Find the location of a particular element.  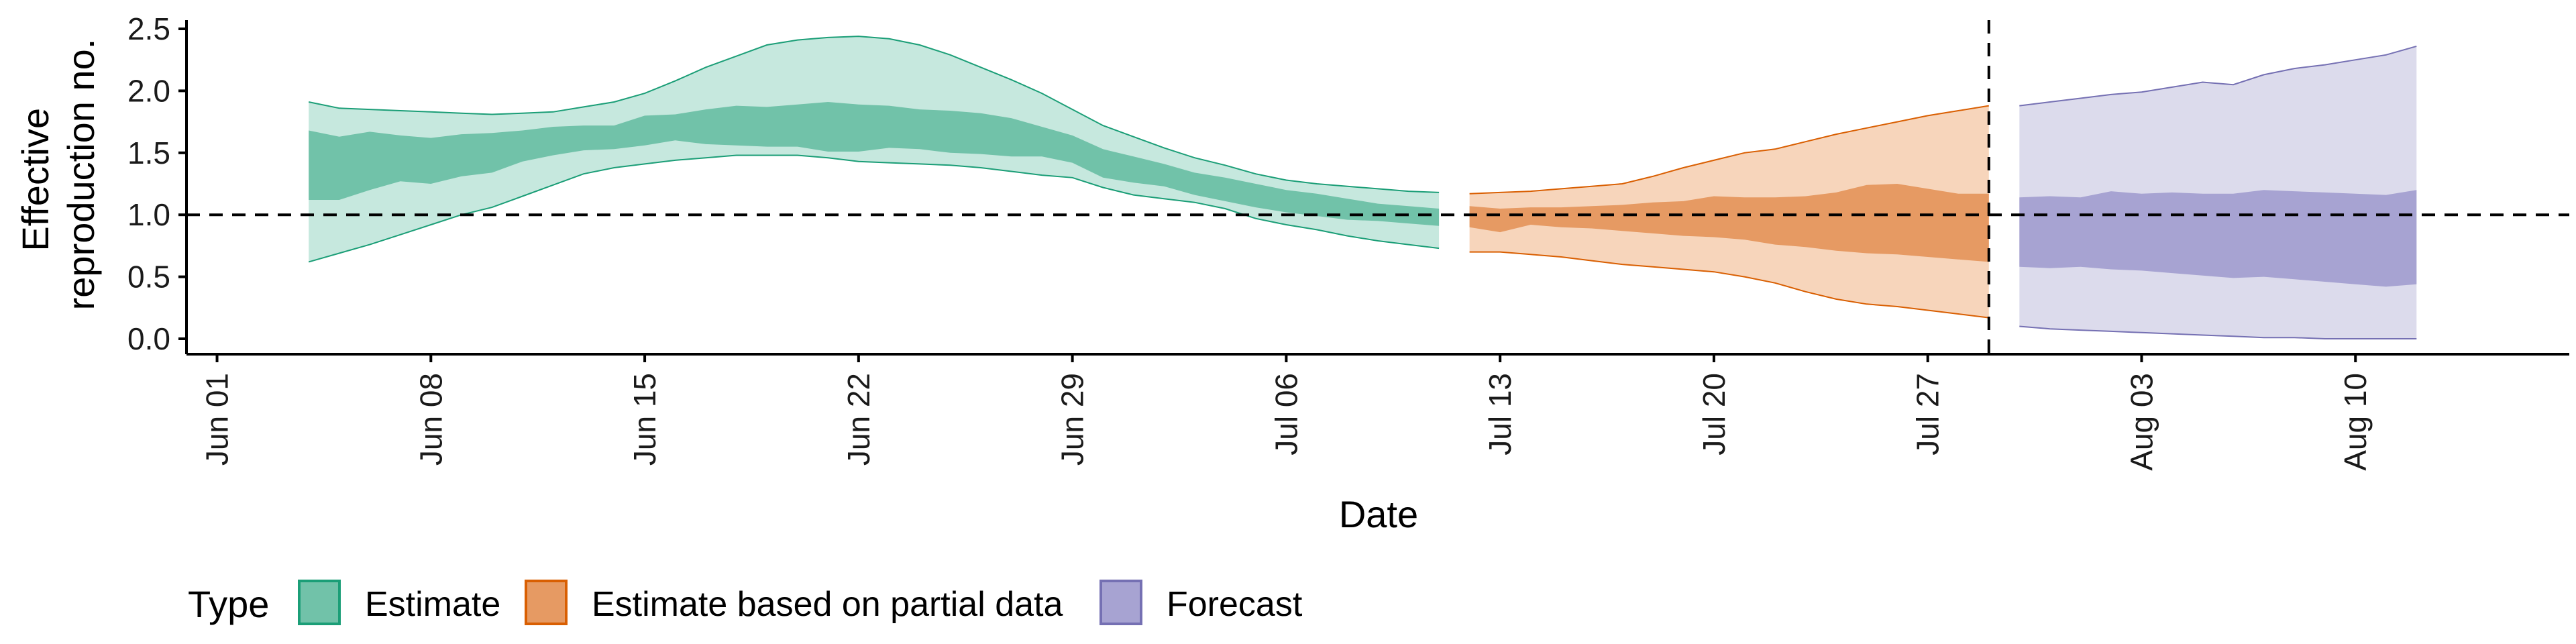

estimate-based-on-partial-data-upper-90-line is located at coordinates (1729, 150).